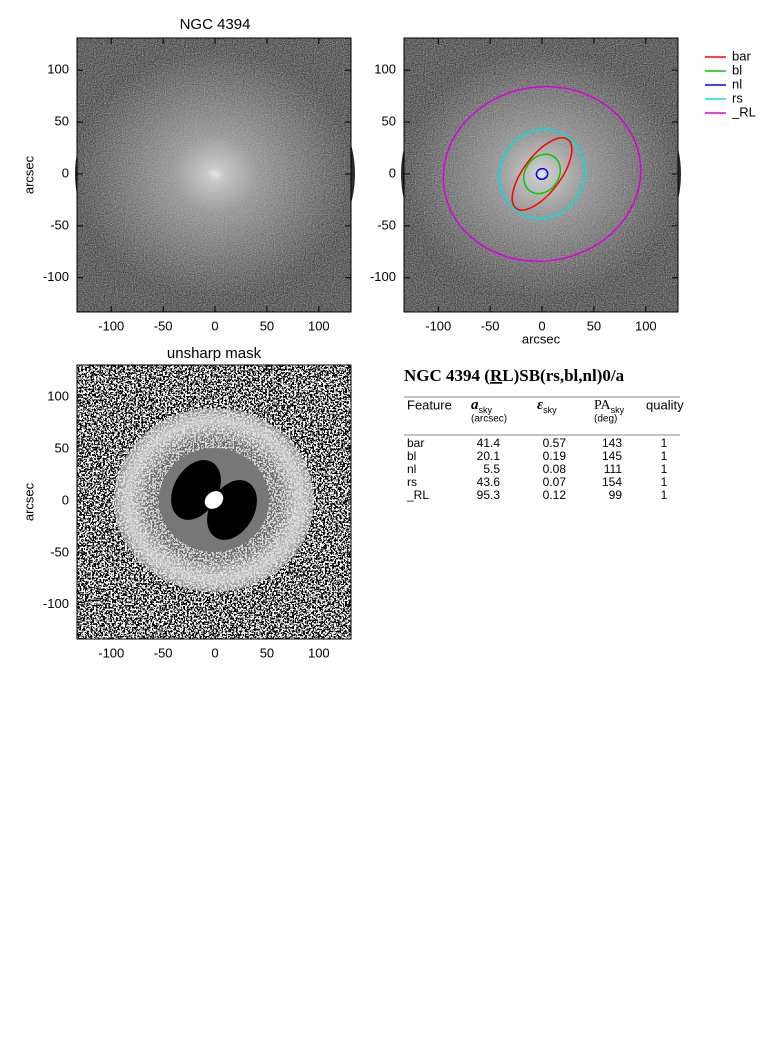 This screenshot has height=1039, width=779. Describe the element at coordinates (215, 24) in the screenshot. I see `panel-title: NGC 4394` at that location.